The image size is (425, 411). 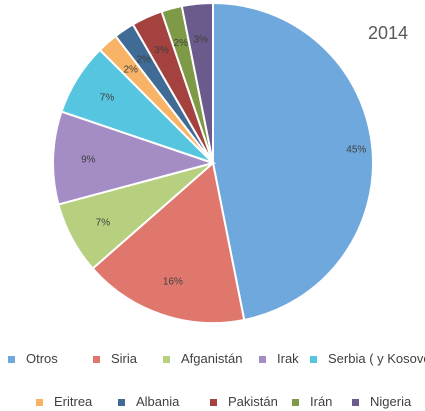 I want to click on data-label-3: 7%, so click(x=103, y=222).